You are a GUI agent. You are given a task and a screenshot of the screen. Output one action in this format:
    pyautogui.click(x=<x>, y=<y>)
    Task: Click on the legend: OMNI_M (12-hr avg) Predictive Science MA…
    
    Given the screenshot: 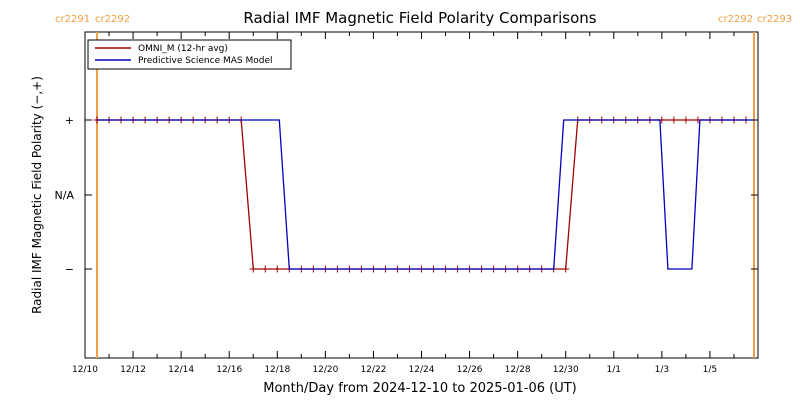 What is the action you would take?
    pyautogui.click(x=189, y=54)
    